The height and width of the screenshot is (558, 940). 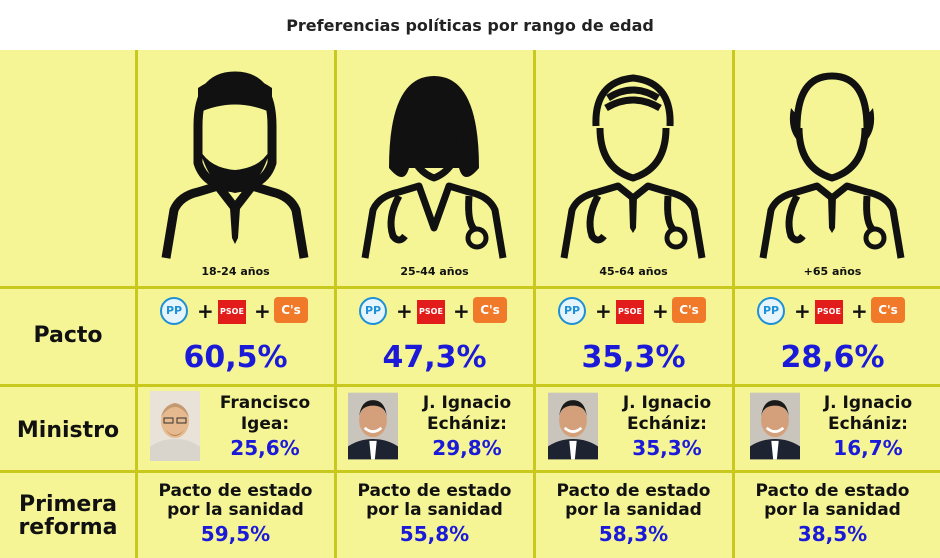 What do you see at coordinates (265, 403) in the screenshot?
I see `minister-name-line1: Francisco` at bounding box center [265, 403].